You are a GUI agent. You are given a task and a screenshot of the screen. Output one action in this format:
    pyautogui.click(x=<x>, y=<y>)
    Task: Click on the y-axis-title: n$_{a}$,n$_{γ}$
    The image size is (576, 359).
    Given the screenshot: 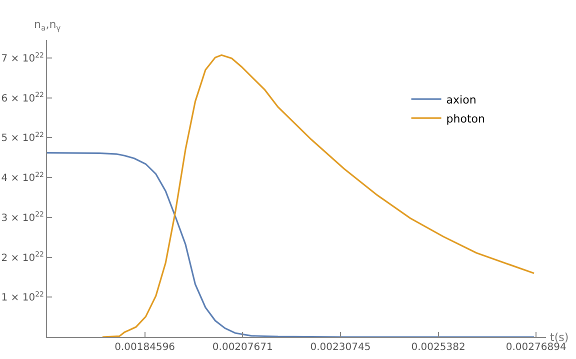 What is the action you would take?
    pyautogui.click(x=48, y=25)
    